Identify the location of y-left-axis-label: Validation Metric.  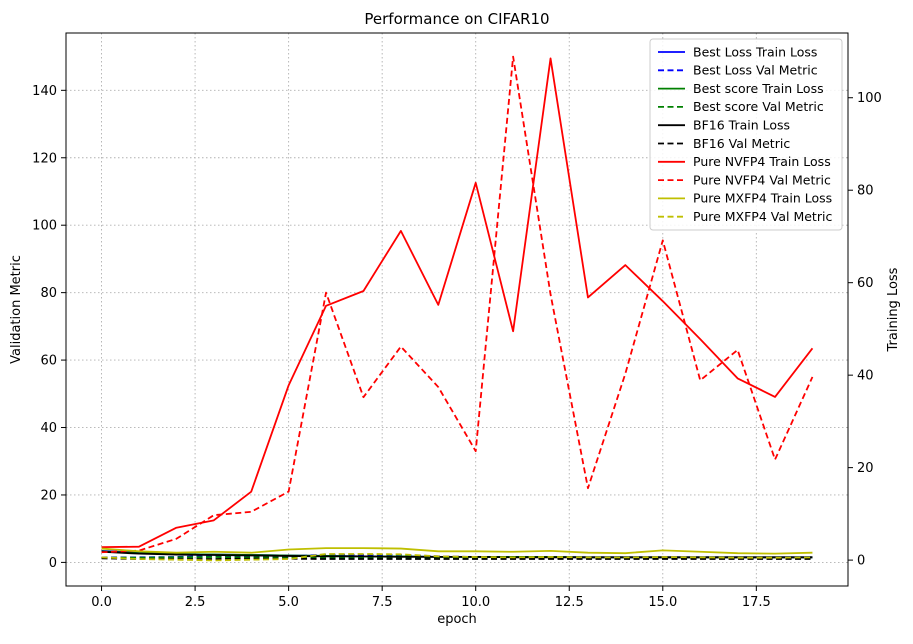
(16, 309).